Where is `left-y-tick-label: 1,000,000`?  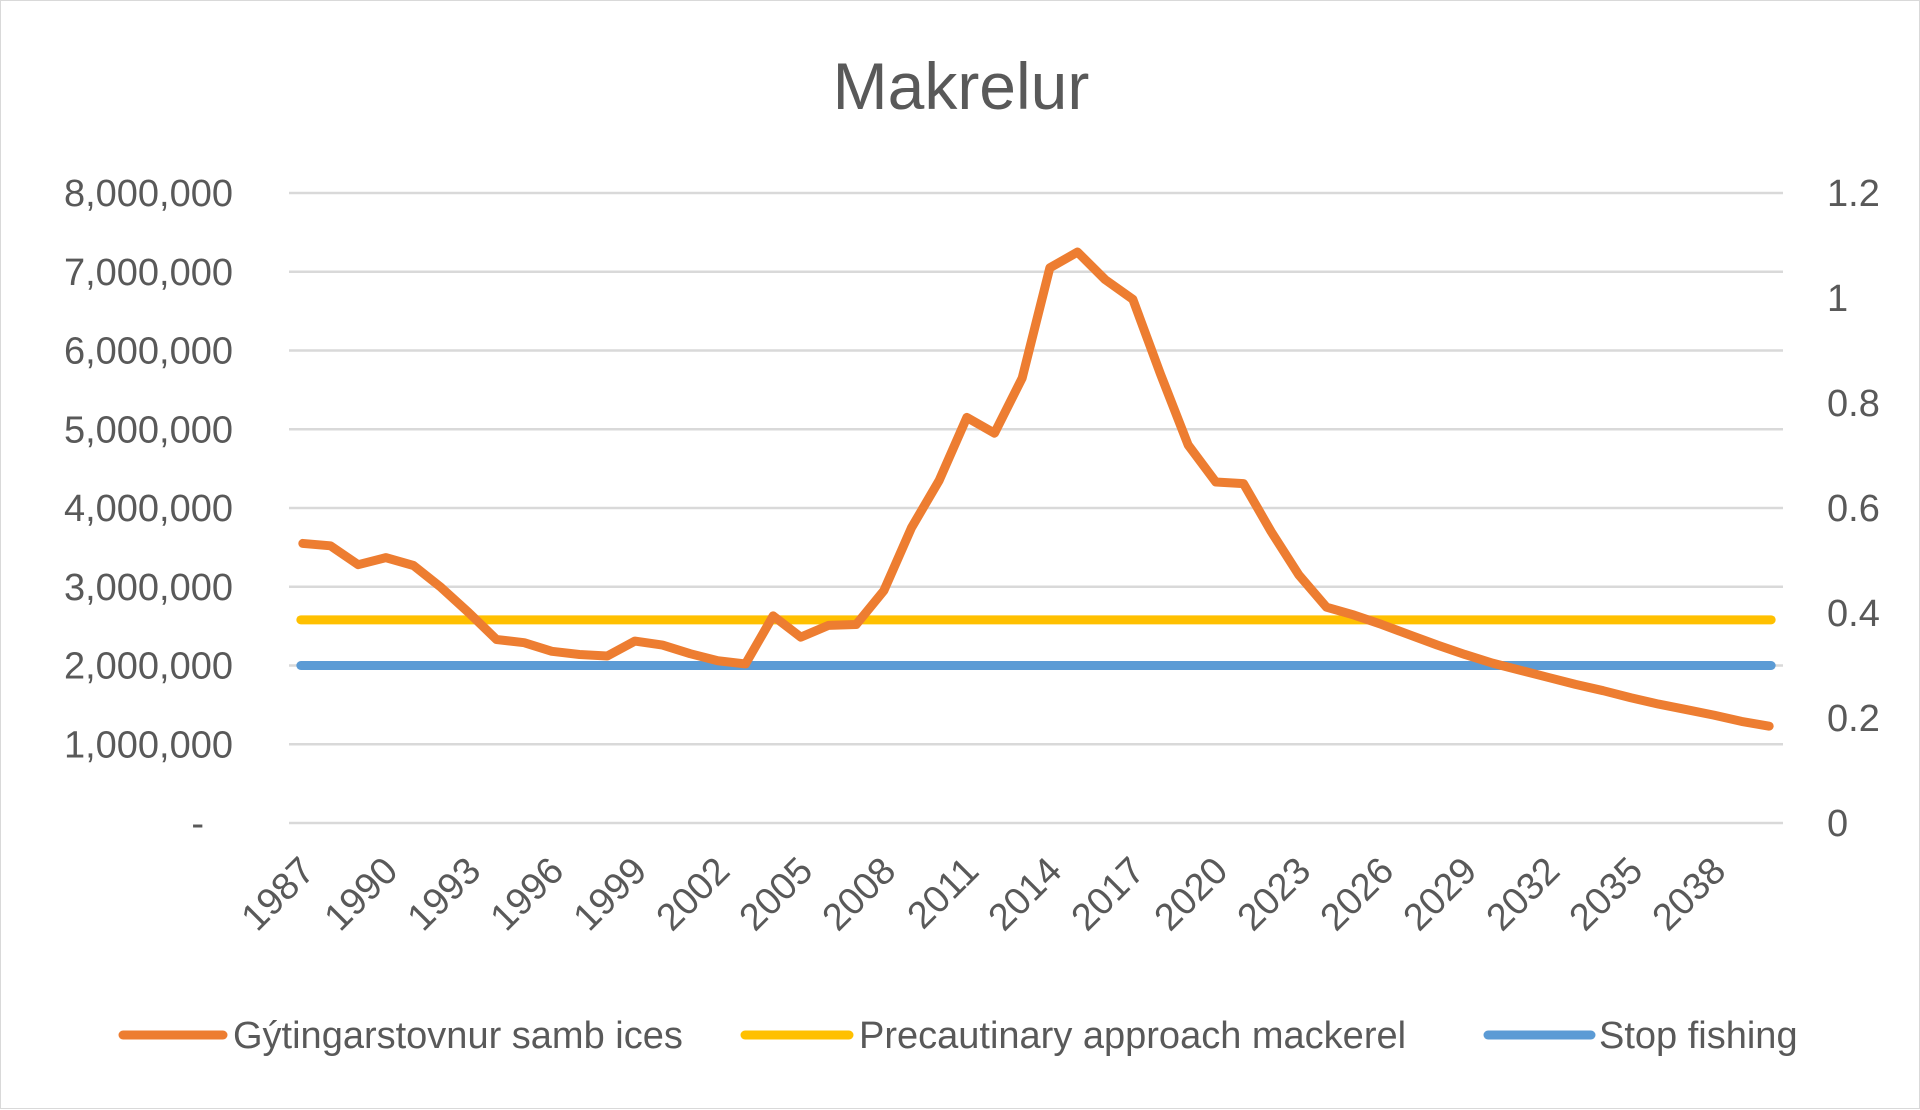
left-y-tick-label: 1,000,000 is located at coordinates (148, 745).